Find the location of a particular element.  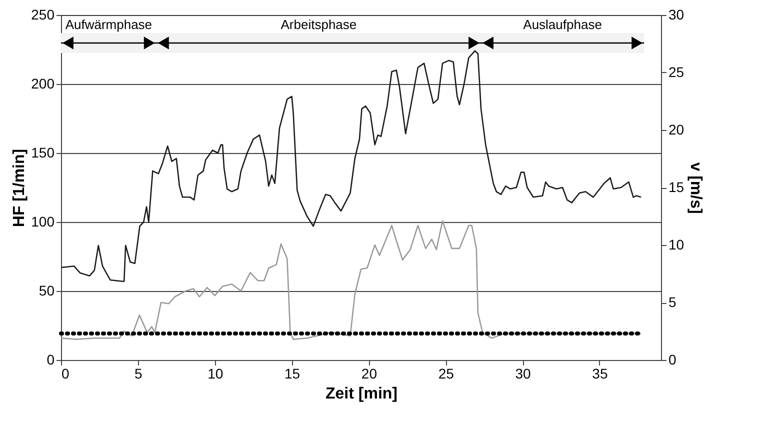

y-tick-label: 250 is located at coordinates (43, 14).